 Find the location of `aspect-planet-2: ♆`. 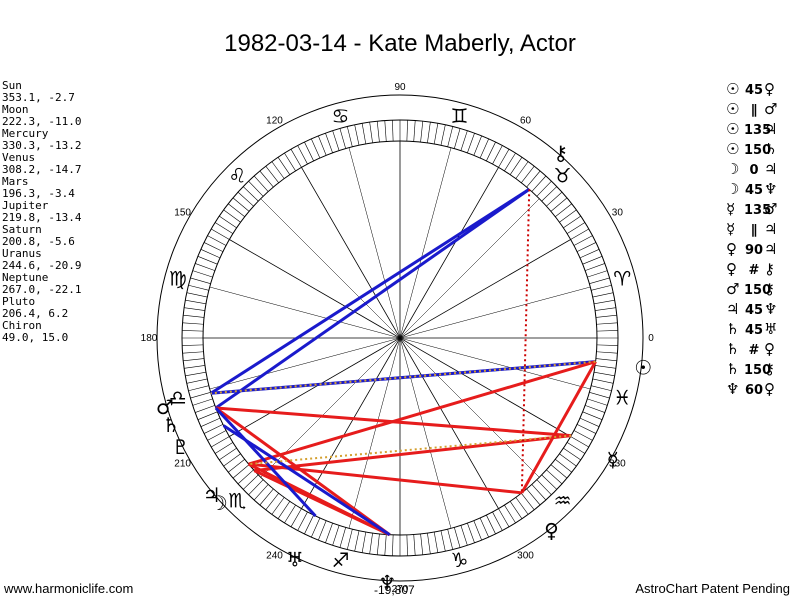

aspect-planet-2: ♆ is located at coordinates (771, 189).